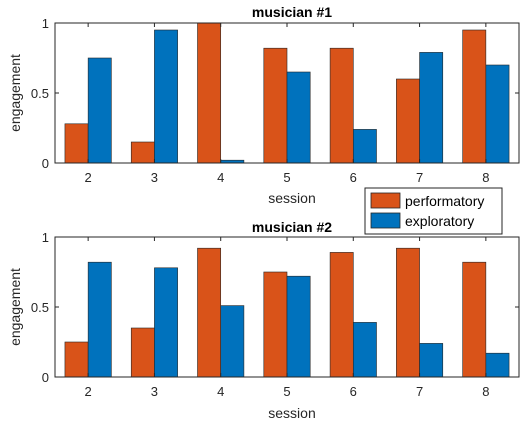  I want to click on chart-title: musician #2, so click(292, 227).